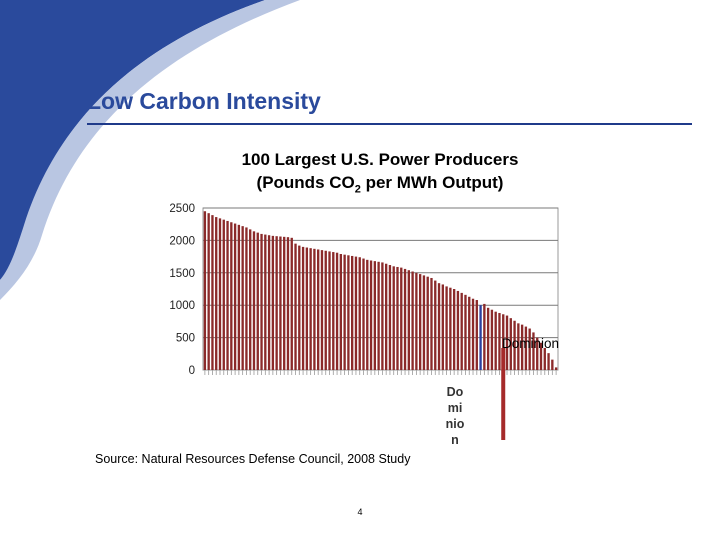  Describe the element at coordinates (455, 408) in the screenshot. I see `dominion-label-below: mi` at that location.